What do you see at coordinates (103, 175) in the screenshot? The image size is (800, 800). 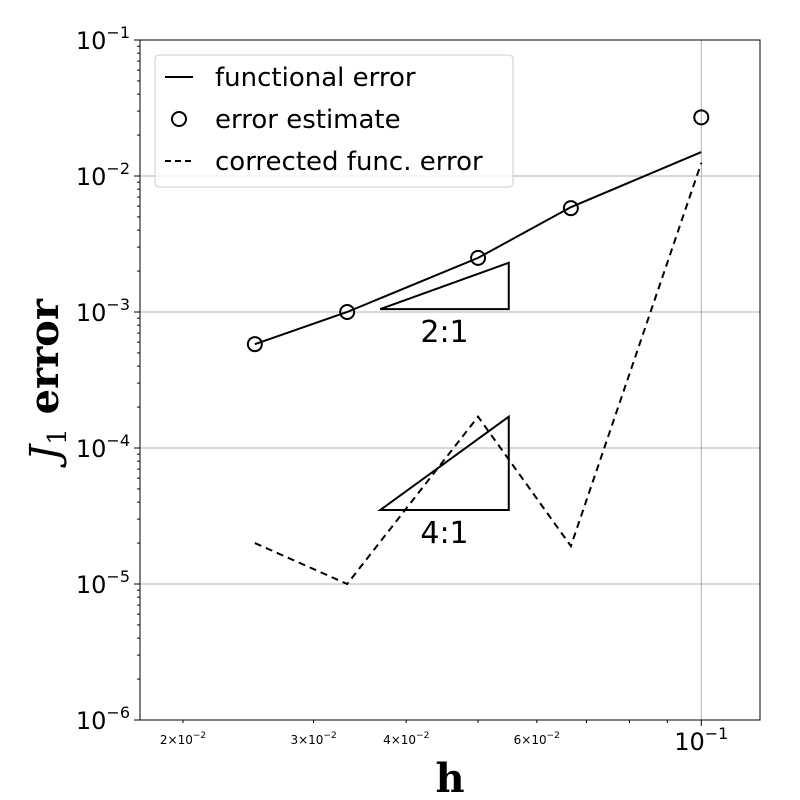 I see `y-tick-label: 10⁻²` at bounding box center [103, 175].